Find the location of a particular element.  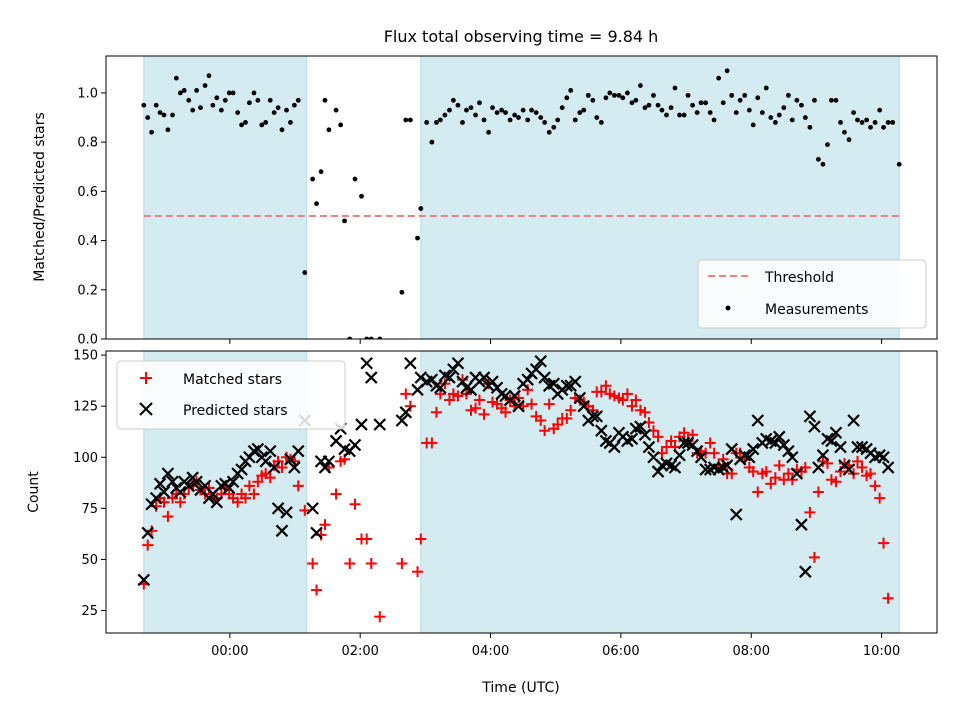

x-tick-label: 06:00 is located at coordinates (620, 651).